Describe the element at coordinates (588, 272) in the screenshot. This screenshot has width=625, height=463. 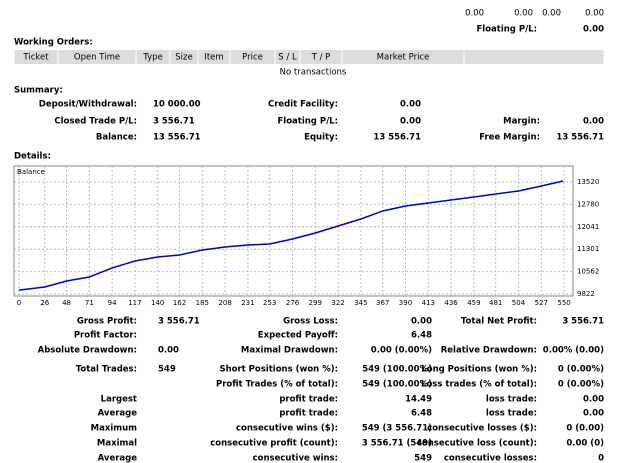
I see `y-tick-label: 10562` at that location.